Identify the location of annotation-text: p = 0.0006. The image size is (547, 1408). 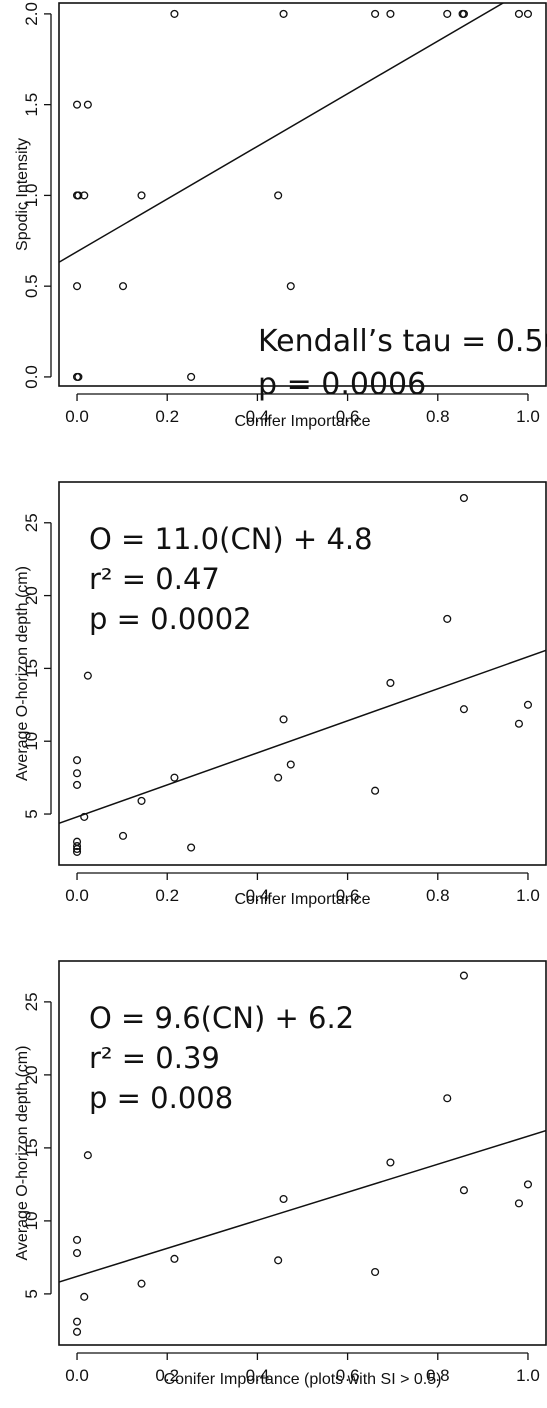
(342, 384).